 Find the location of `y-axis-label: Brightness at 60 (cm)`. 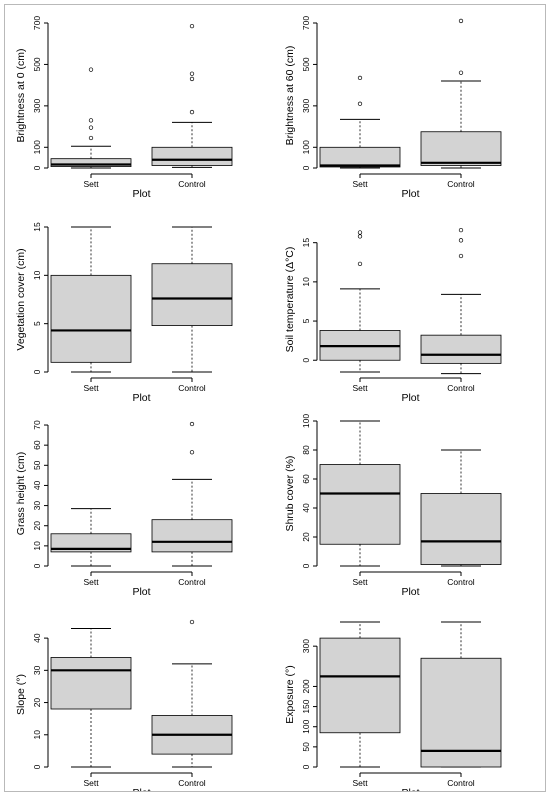

y-axis-label: Brightness at 60 (cm) is located at coordinates (290, 96).